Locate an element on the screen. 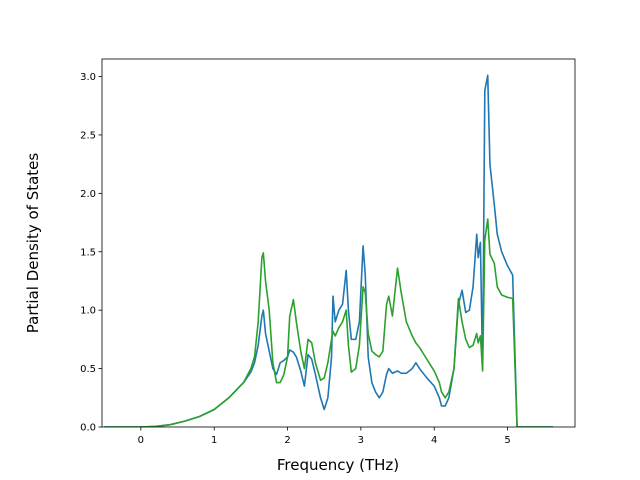  x-tick-label: 4 is located at coordinates (434, 440).